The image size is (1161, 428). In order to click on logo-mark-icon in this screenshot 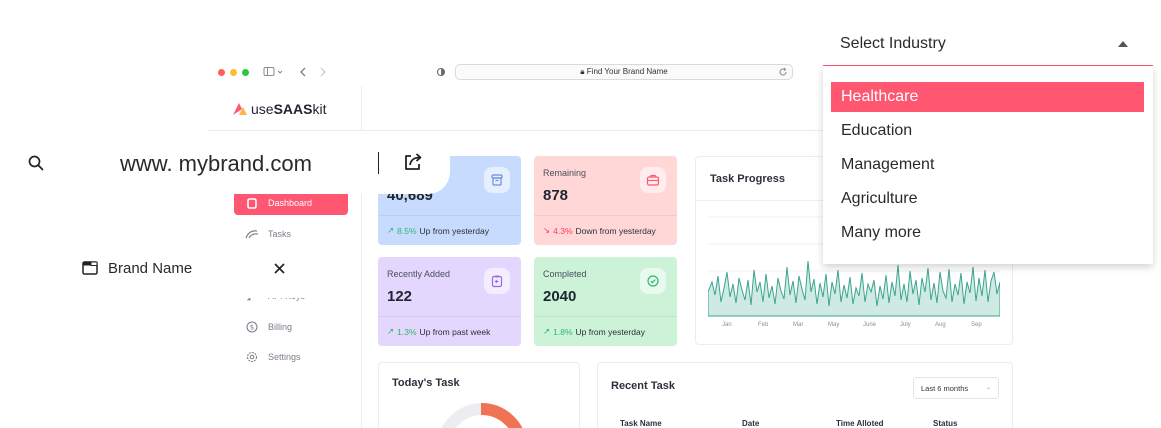, I will do `click(240, 109)`.